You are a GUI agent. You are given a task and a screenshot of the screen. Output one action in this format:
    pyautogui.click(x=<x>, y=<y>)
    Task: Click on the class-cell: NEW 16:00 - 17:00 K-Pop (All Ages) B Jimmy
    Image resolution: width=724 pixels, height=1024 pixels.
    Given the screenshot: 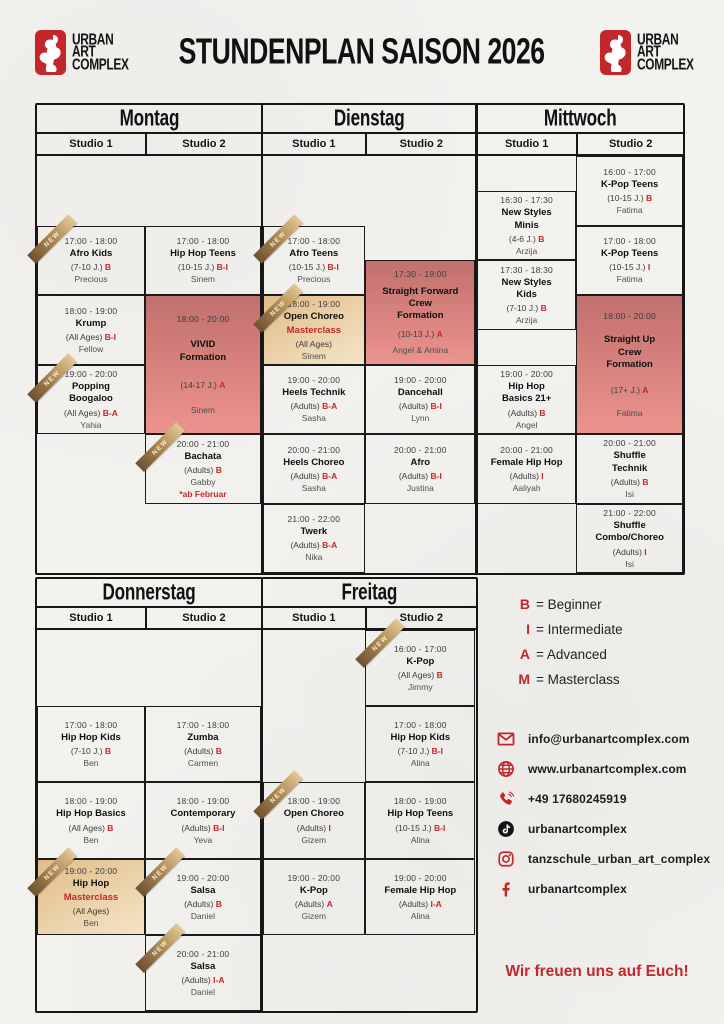 What is the action you would take?
    pyautogui.click(x=415, y=662)
    